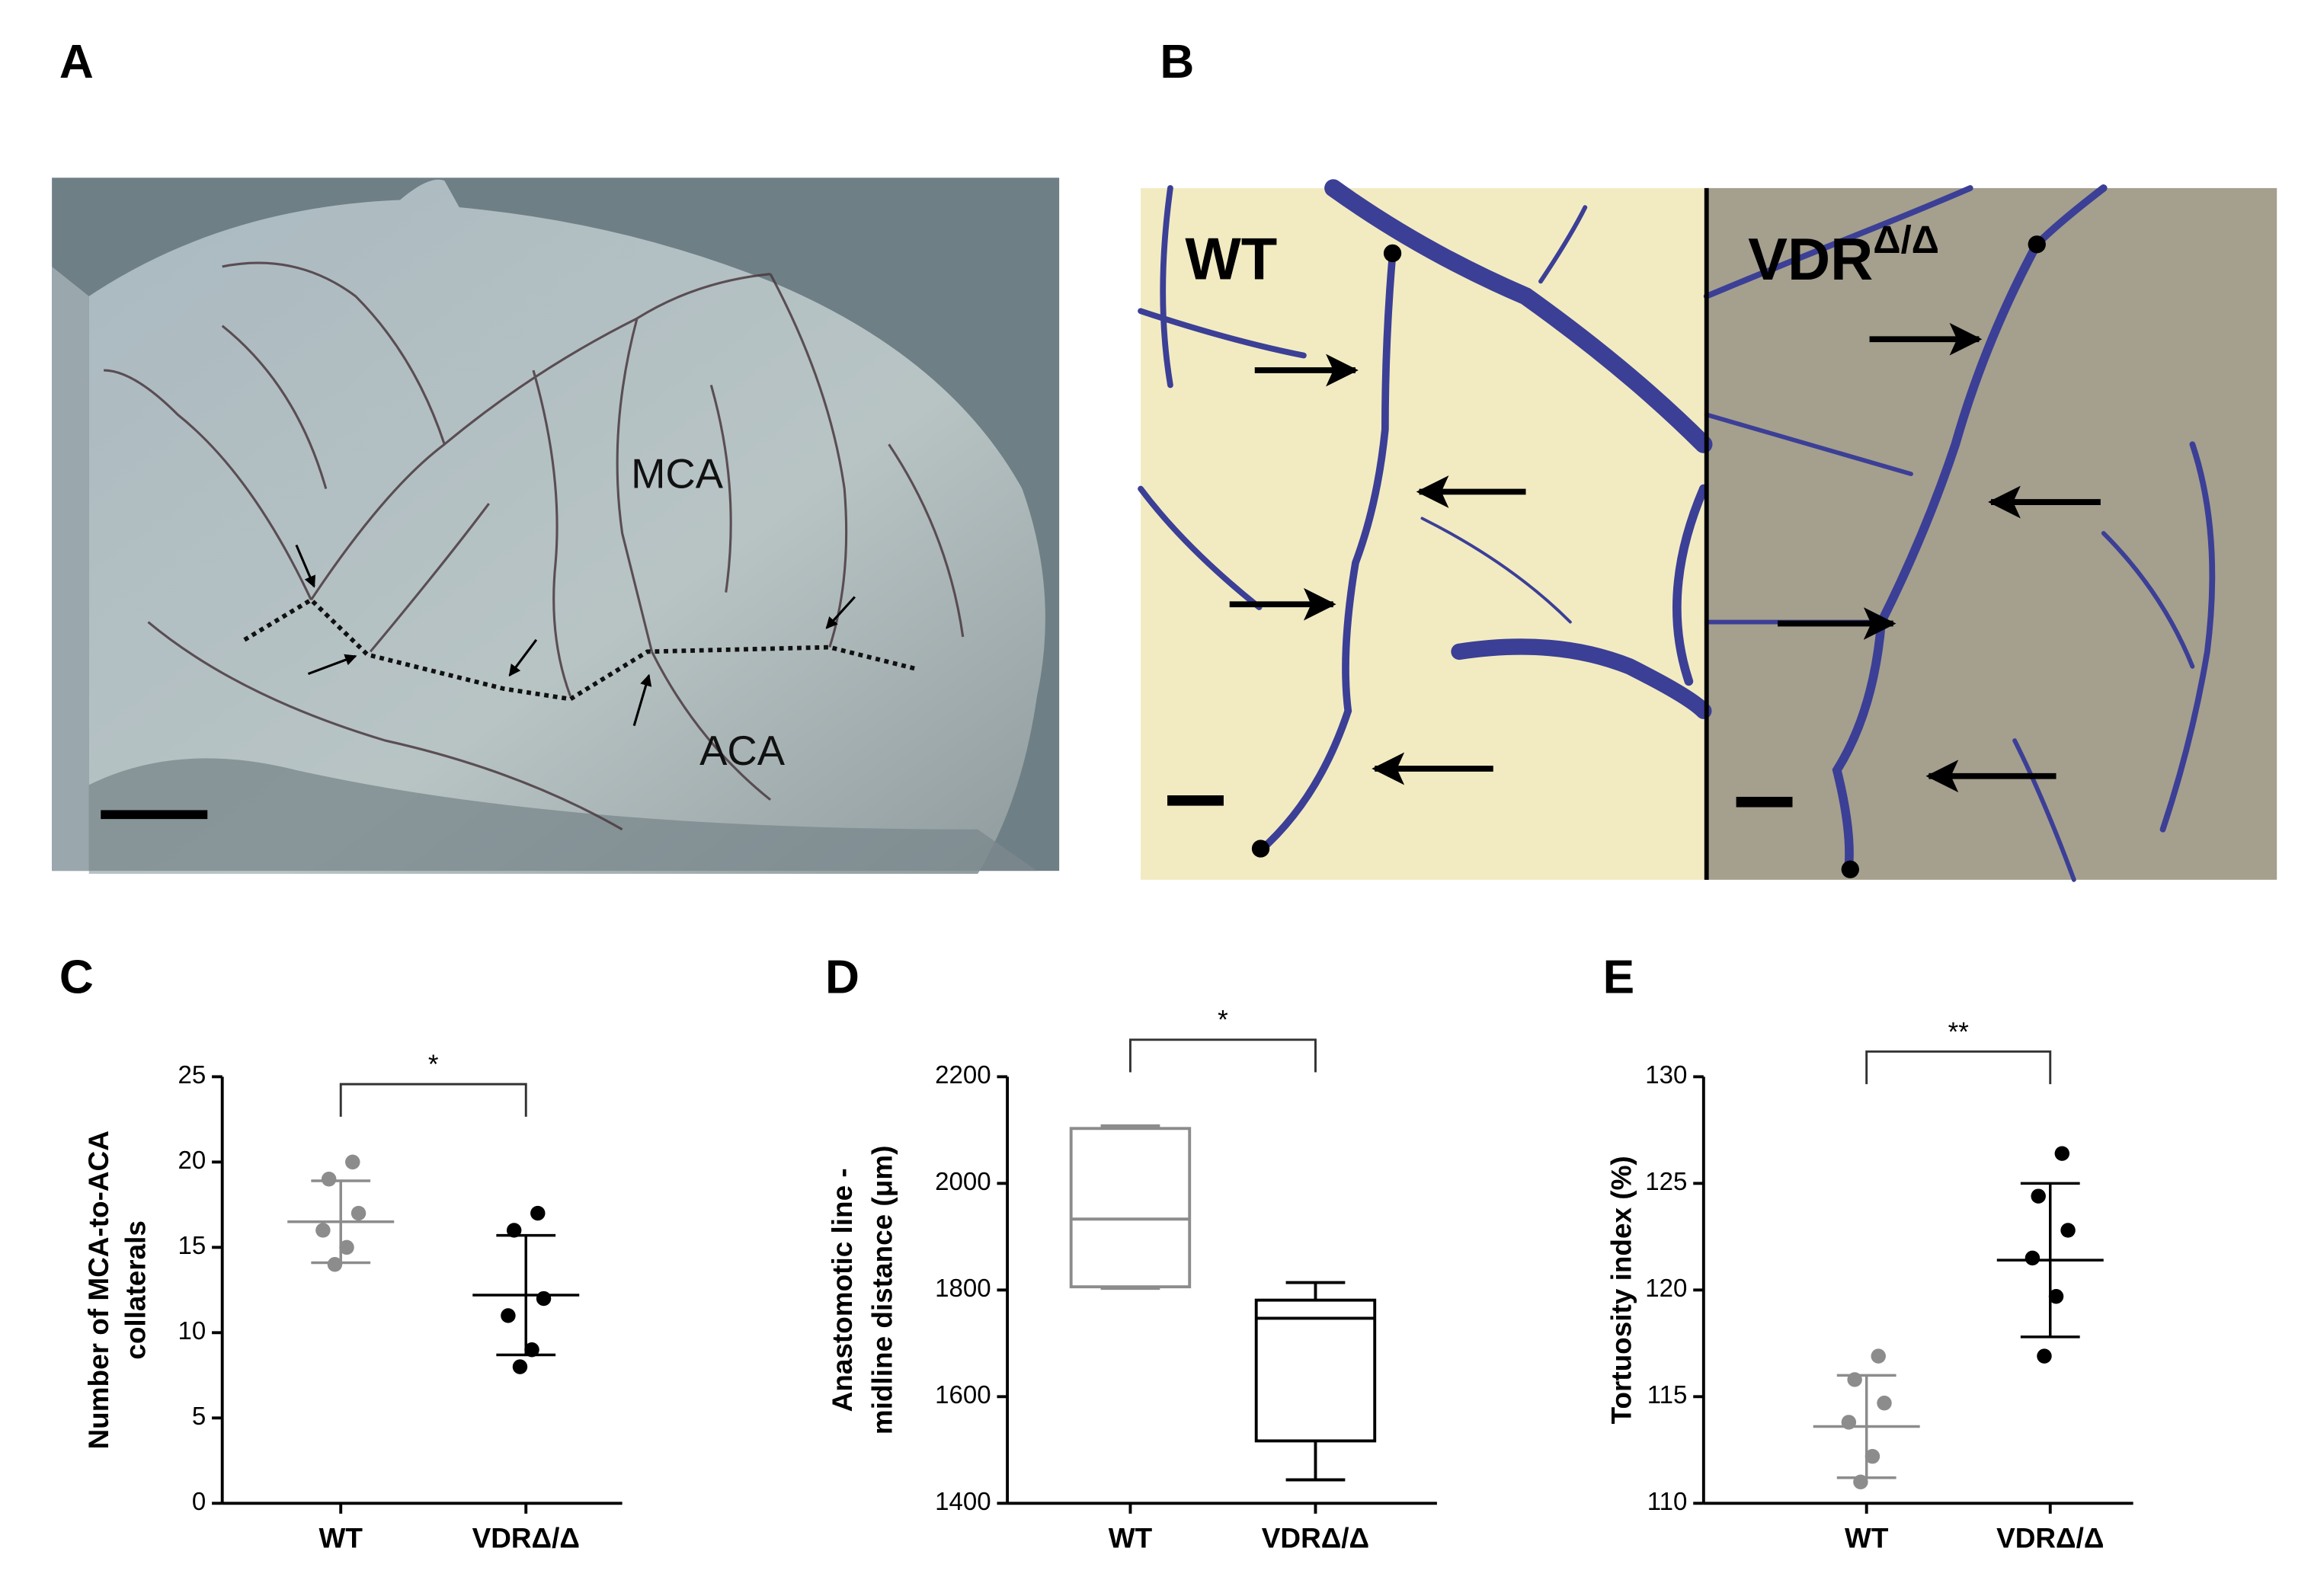 This screenshot has width=2311, height=1596. Describe the element at coordinates (842, 977) in the screenshot. I see `panel-label: D` at that location.